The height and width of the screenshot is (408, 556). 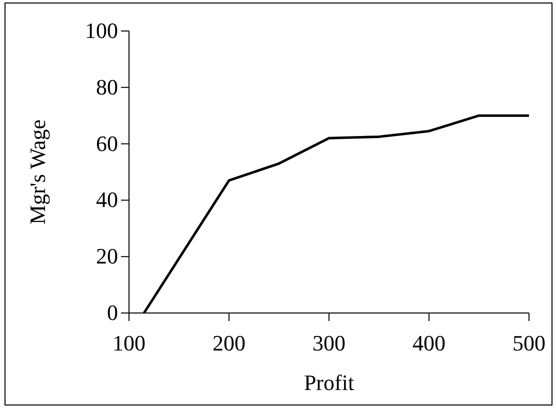 What do you see at coordinates (429, 343) in the screenshot?
I see `x-tick-label: 400` at bounding box center [429, 343].